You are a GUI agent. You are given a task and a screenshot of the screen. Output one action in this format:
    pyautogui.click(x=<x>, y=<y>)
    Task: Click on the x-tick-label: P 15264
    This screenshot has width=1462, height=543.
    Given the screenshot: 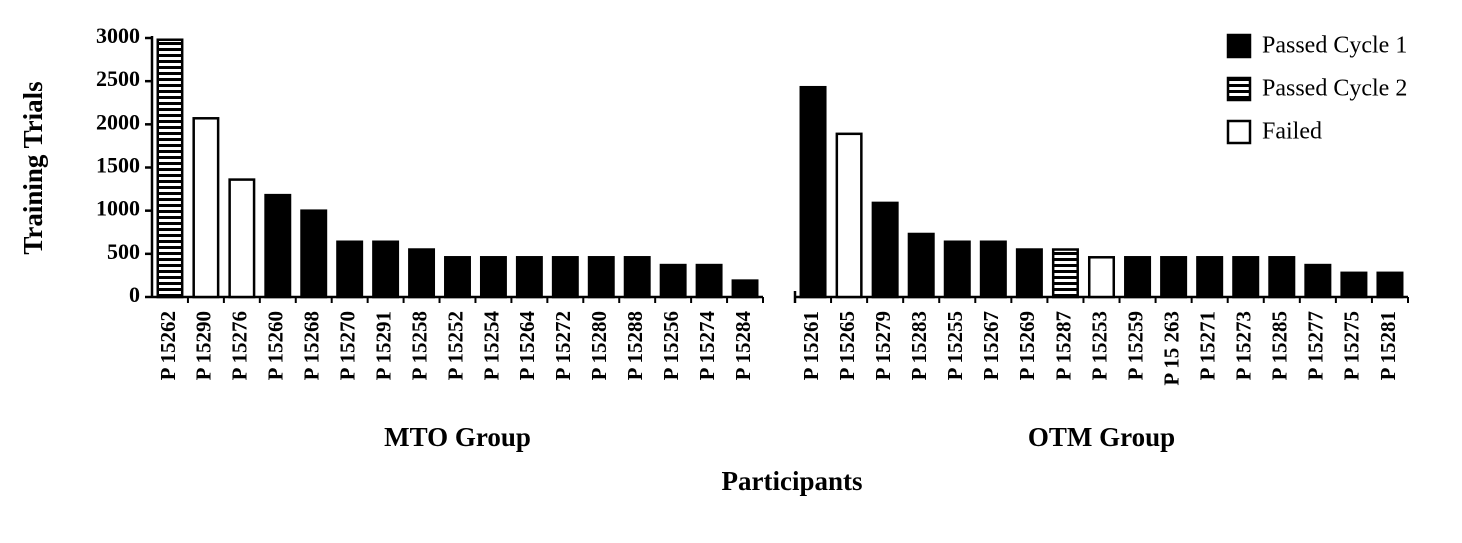 What is the action you would take?
    pyautogui.click(x=527, y=346)
    